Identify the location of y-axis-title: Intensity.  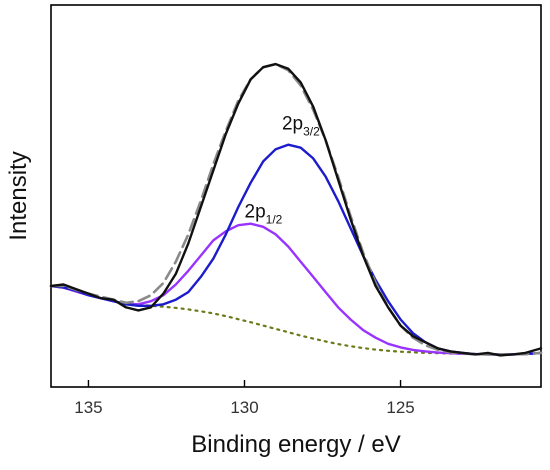
(18, 195).